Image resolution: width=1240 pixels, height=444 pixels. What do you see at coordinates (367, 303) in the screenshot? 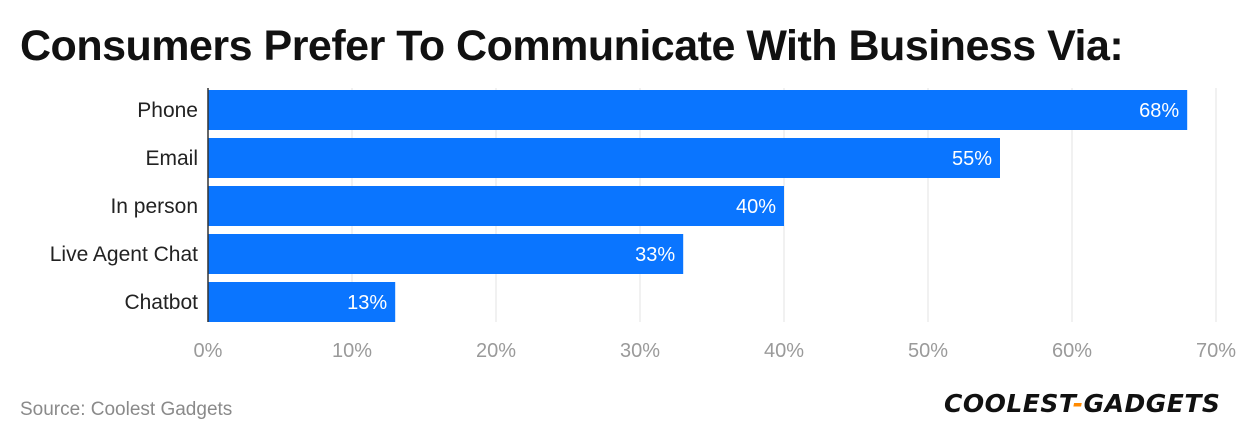
I see `data-label: 13%` at bounding box center [367, 303].